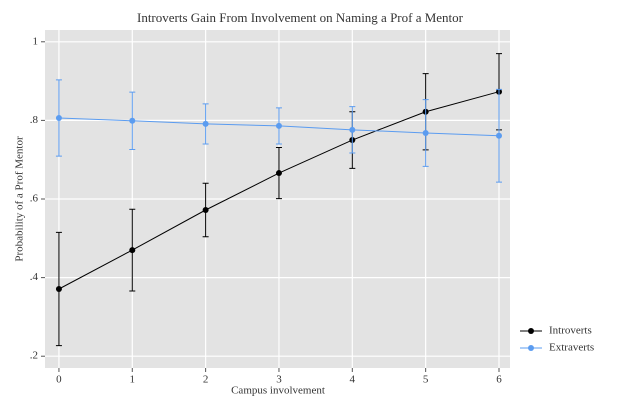  What do you see at coordinates (133, 380) in the screenshot?
I see `x-tick-label: 1` at bounding box center [133, 380].